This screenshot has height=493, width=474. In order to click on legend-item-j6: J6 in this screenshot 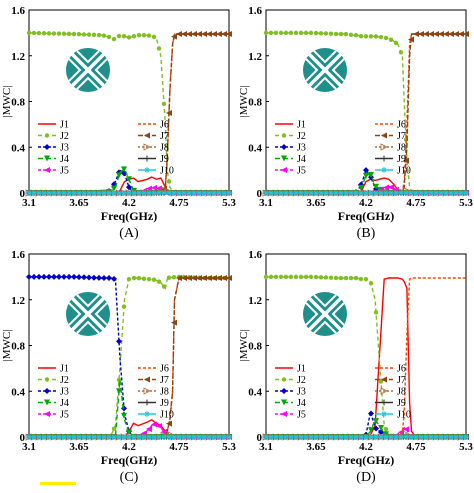, I will do `click(153, 369)`.